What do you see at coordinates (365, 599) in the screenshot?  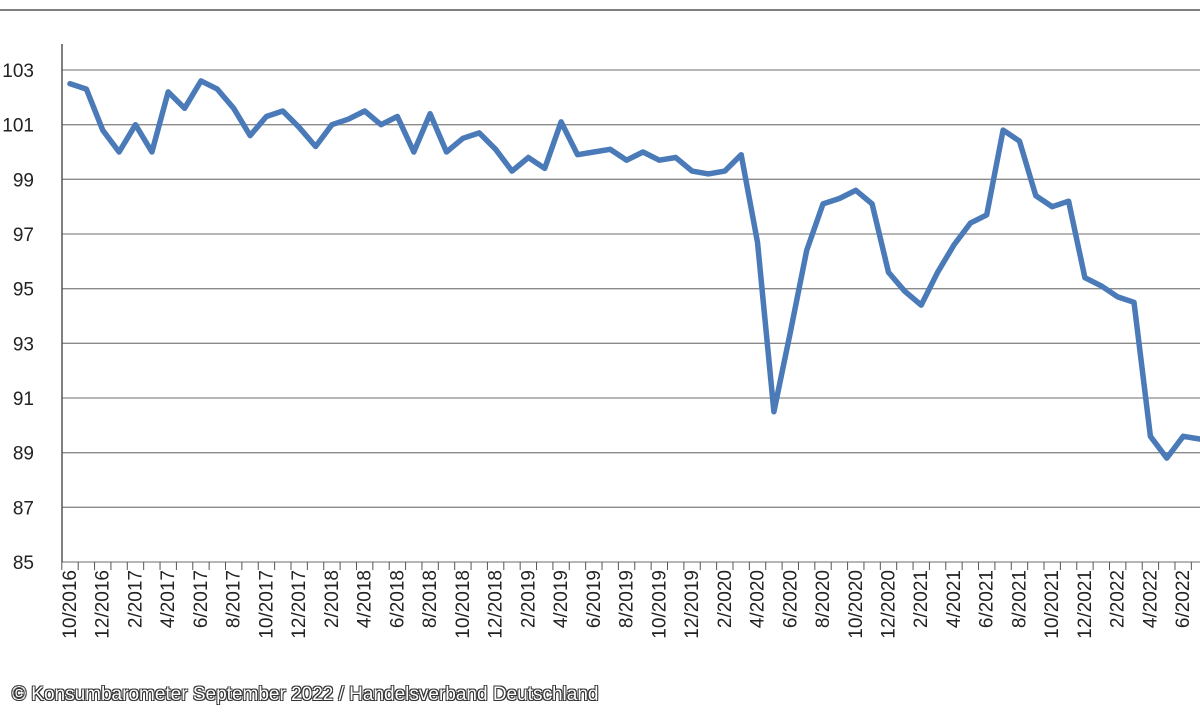 I see `x-tick-label: 4/2018` at bounding box center [365, 599].